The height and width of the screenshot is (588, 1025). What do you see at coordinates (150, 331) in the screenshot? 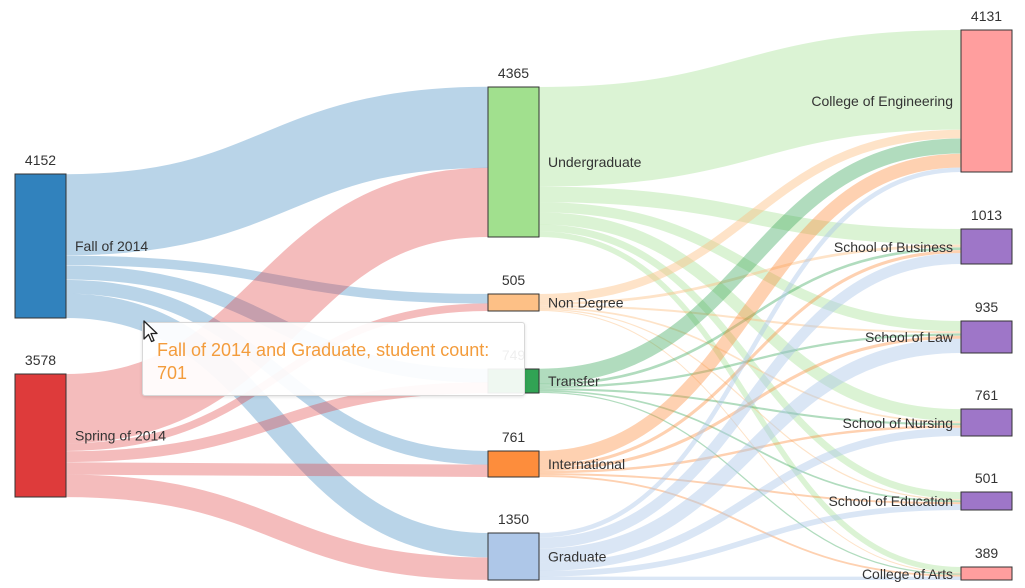
I see `mouse-cursor-icon` at bounding box center [150, 331].